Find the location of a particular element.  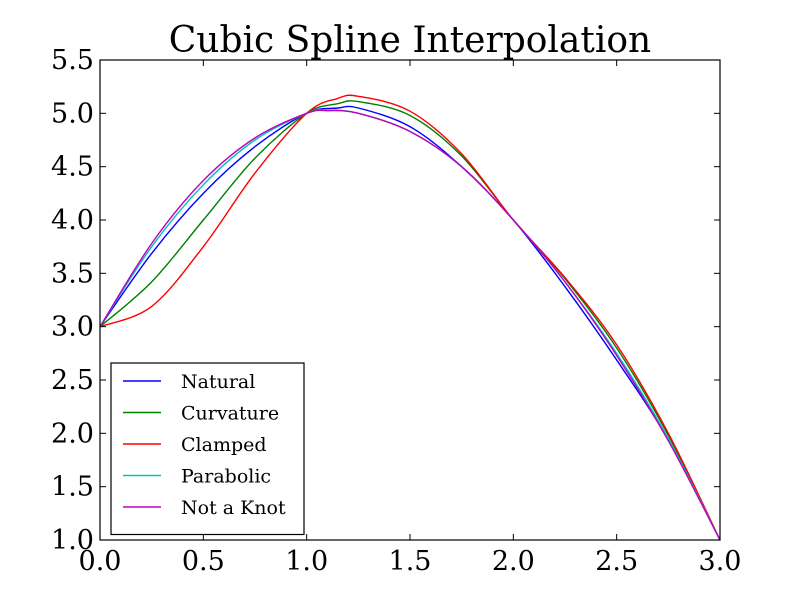

y-tick-label: 4.0 is located at coordinates (72, 220).